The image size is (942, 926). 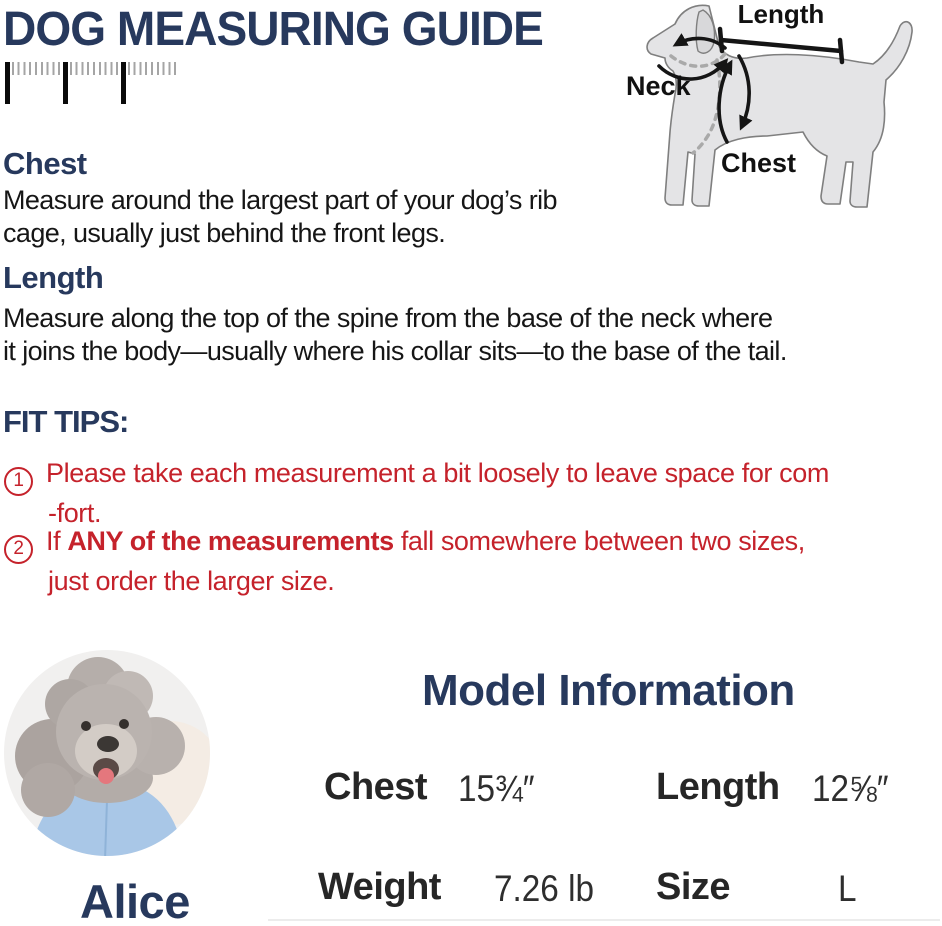 I want to click on model-weight-label: Weight, so click(x=379, y=887).